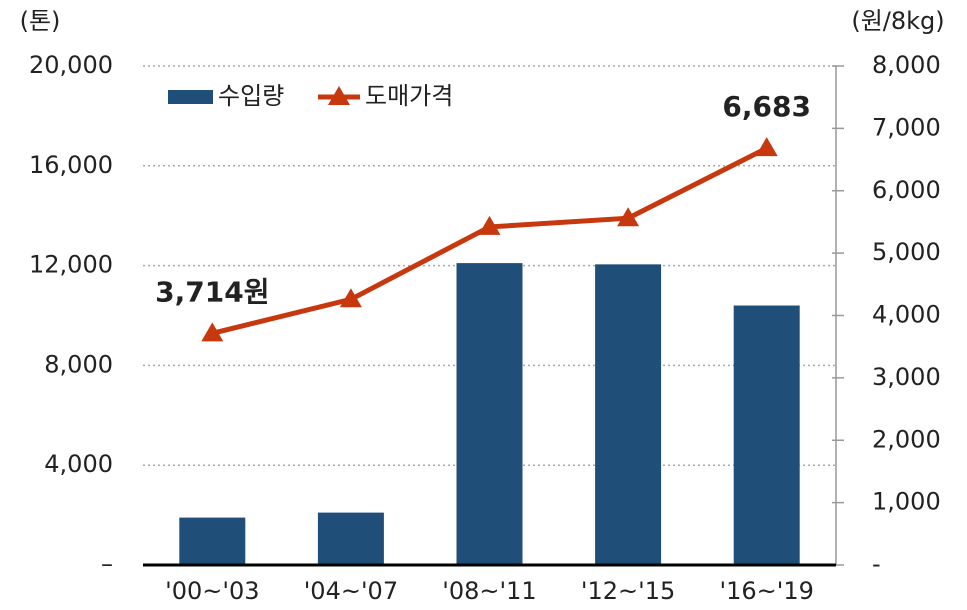  What do you see at coordinates (71, 165) in the screenshot?
I see `y-tick-label: 16,000` at bounding box center [71, 165].